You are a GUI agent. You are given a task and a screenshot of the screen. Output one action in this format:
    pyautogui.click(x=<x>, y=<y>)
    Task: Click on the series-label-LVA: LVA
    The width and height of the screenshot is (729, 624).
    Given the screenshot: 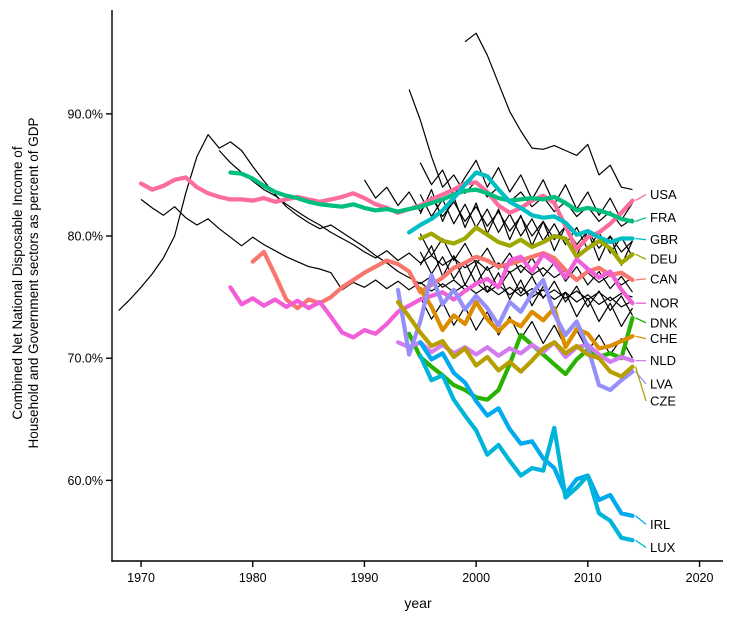 What is the action you would take?
    pyautogui.click(x=661, y=383)
    